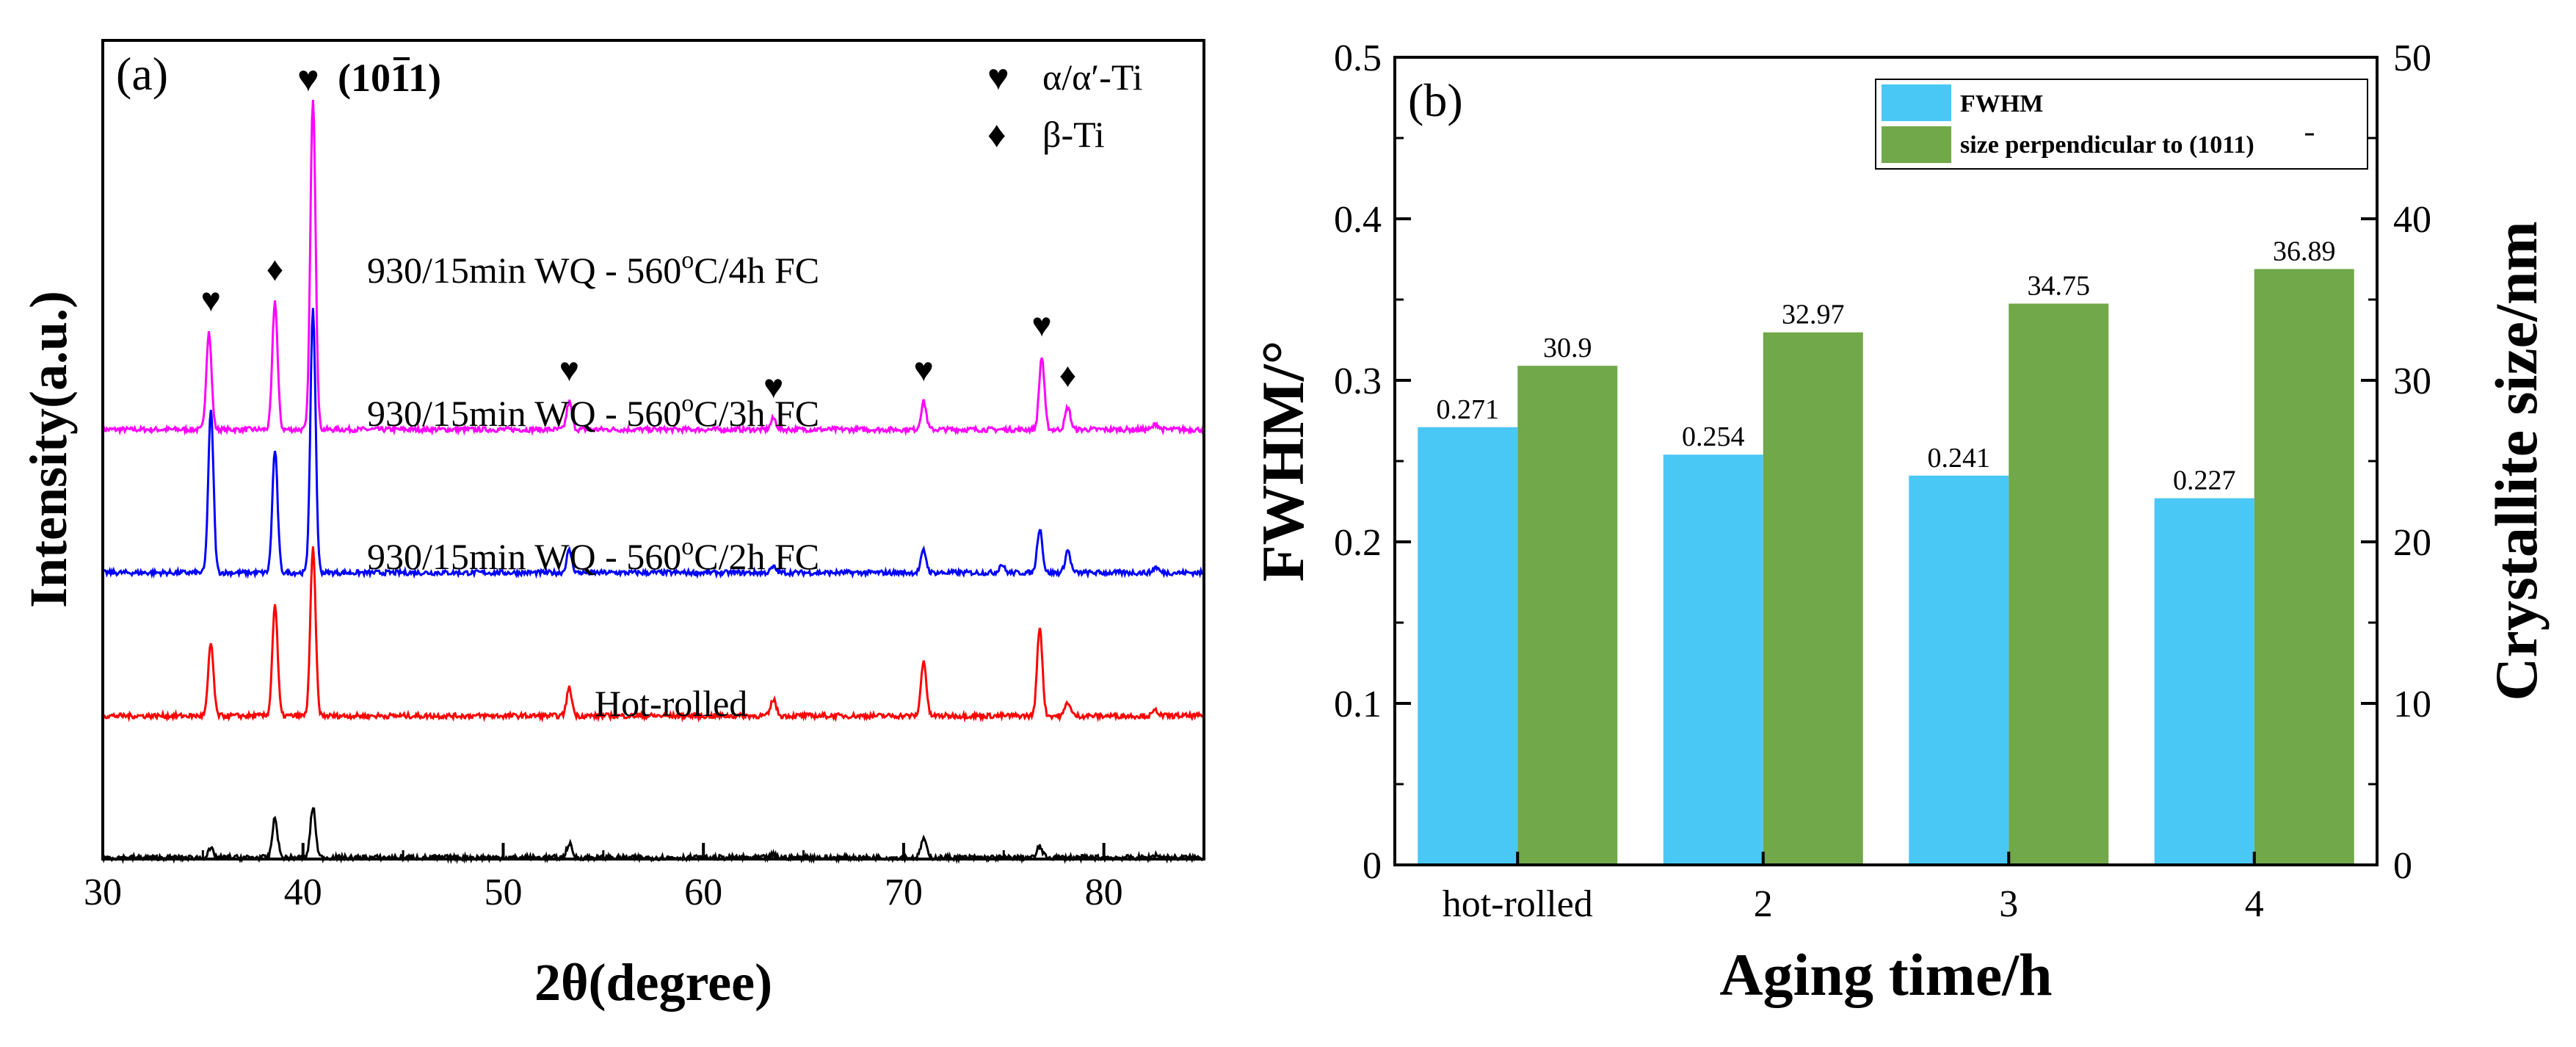  Describe the element at coordinates (2009, 904) in the screenshot. I see `x-category-label: 3` at that location.